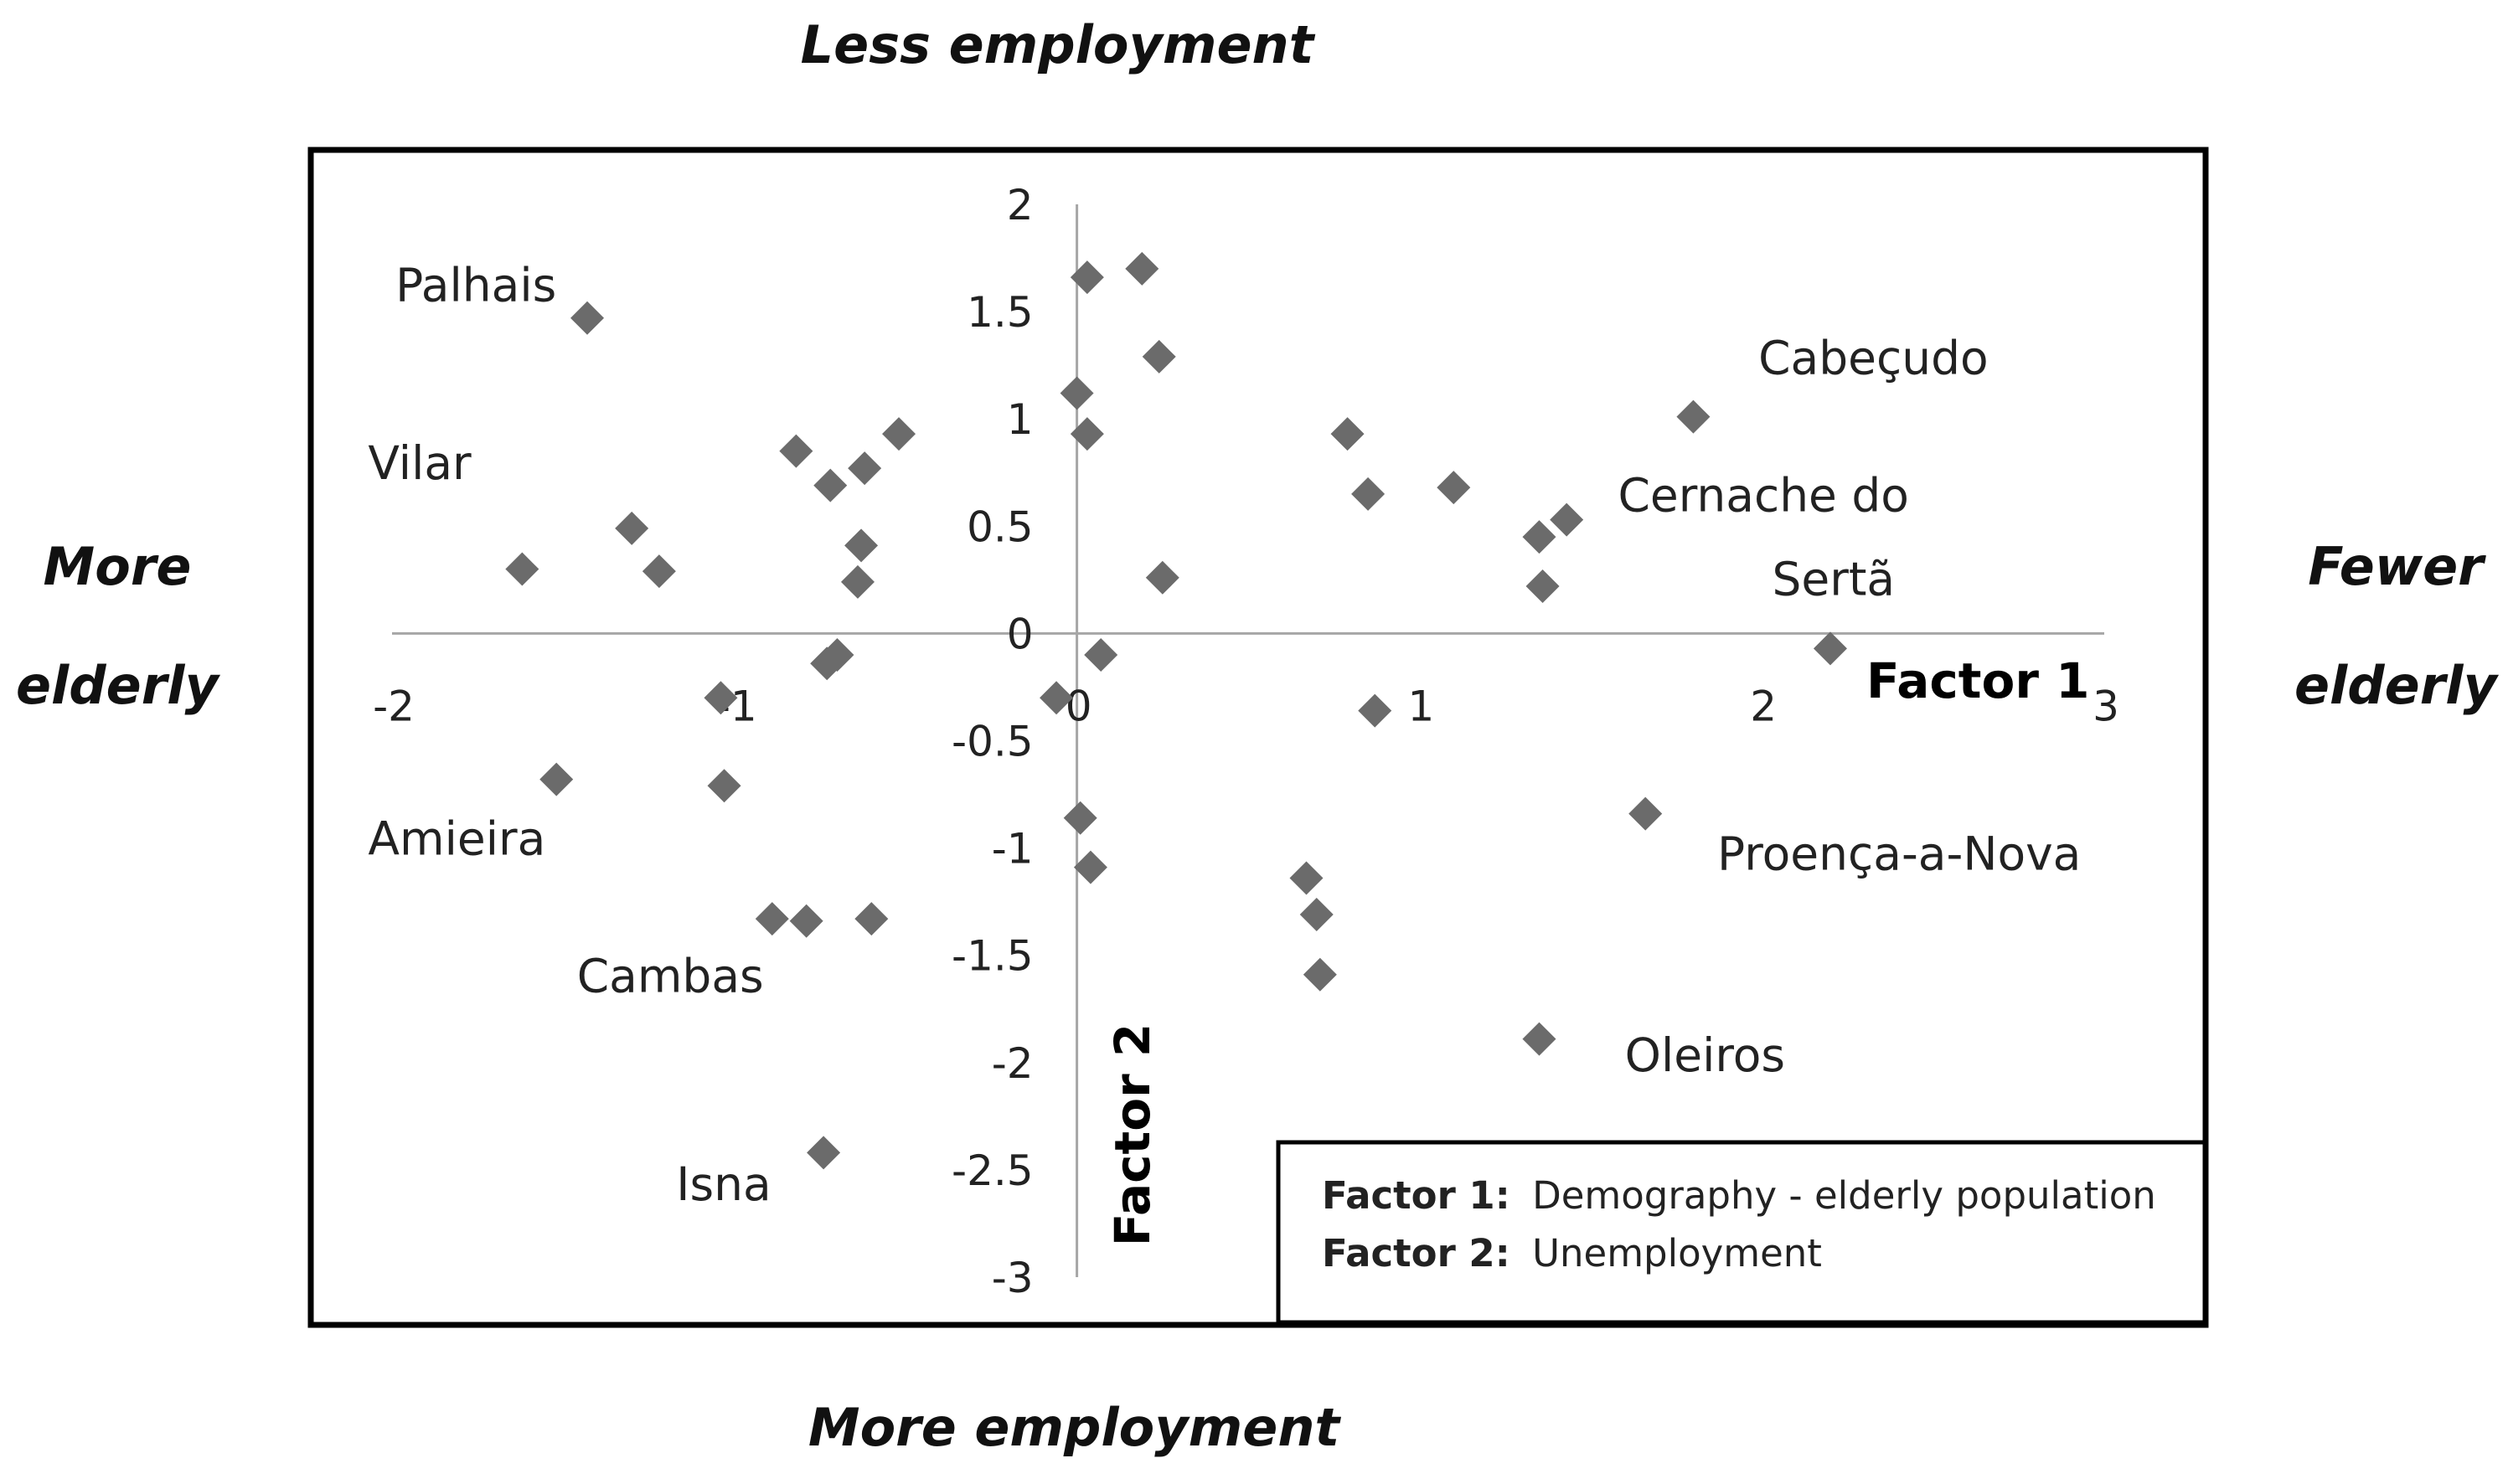 This screenshot has width=2508, height=1484. I want to click on y-tick-label: 1, so click(1020, 419).